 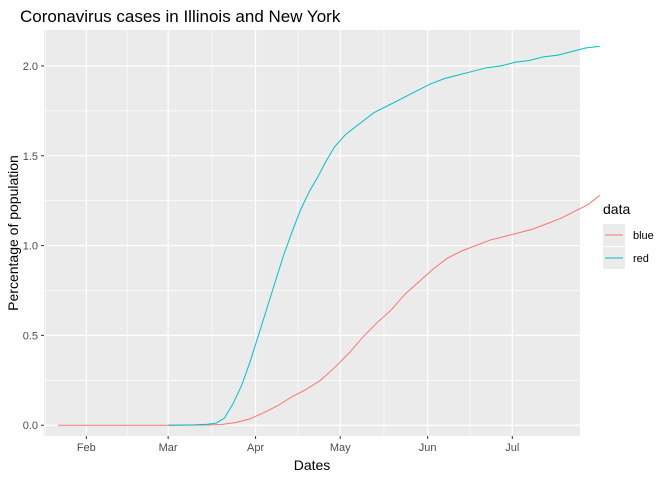 What do you see at coordinates (312, 465) in the screenshot?
I see `x-axis-title: Dates` at bounding box center [312, 465].